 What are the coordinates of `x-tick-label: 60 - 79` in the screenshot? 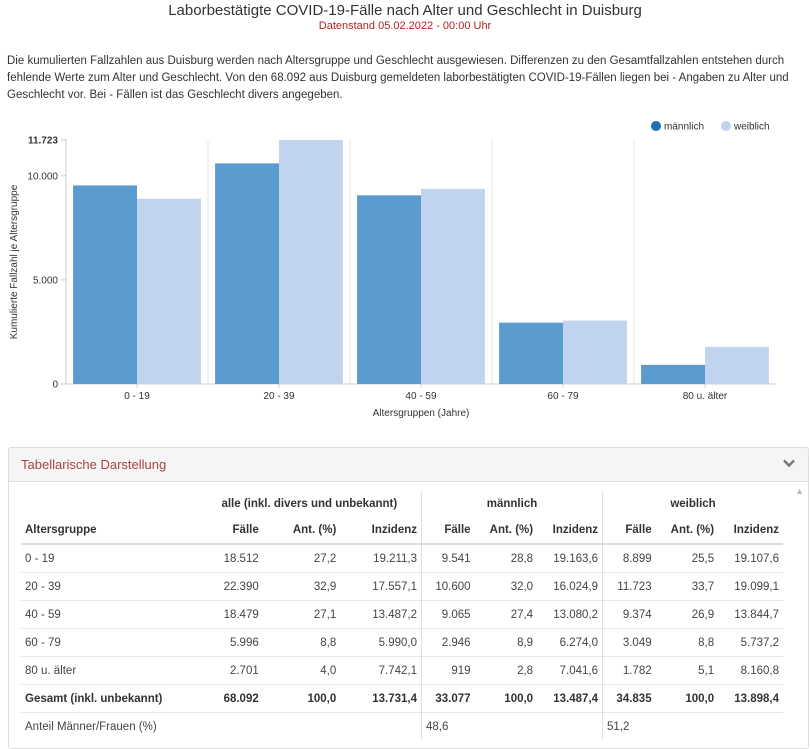 It's located at (563, 396).